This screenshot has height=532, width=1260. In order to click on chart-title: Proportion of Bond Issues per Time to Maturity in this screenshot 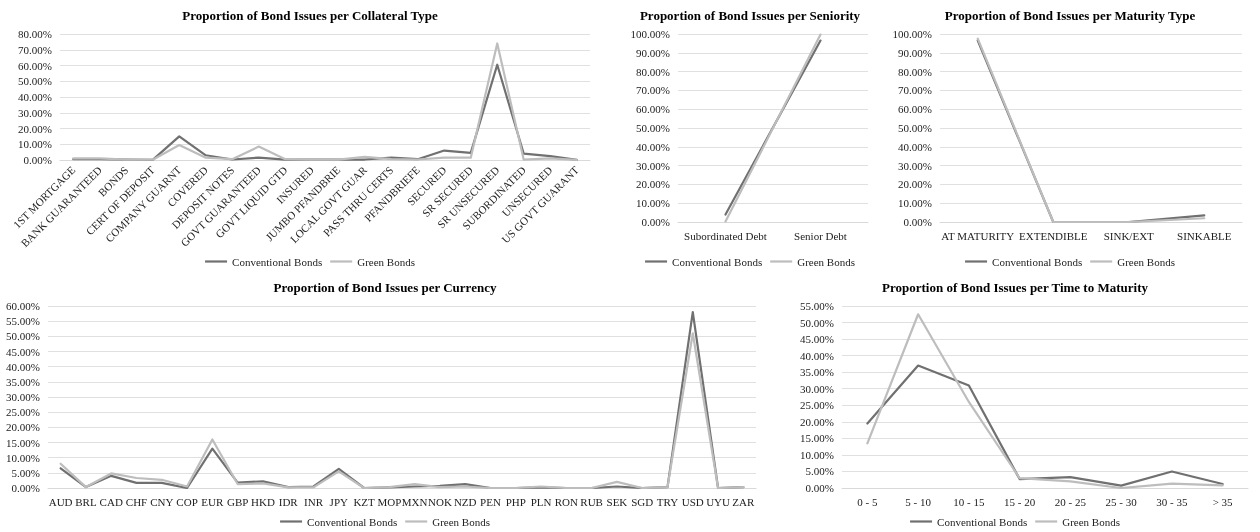, I will do `click(1015, 287)`.